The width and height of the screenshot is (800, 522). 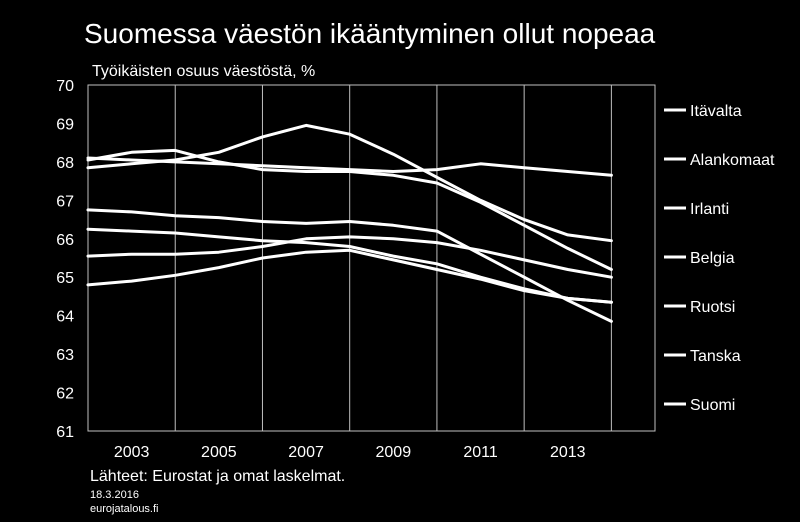 What do you see at coordinates (712, 258) in the screenshot?
I see `legend-label-belgia: Belgia` at bounding box center [712, 258].